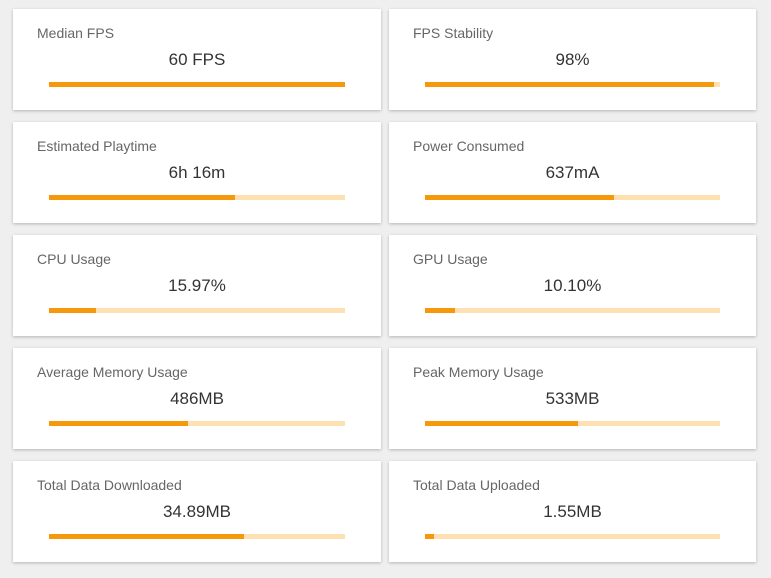  Describe the element at coordinates (450, 259) in the screenshot. I see `metric-label: GPU Usage` at that location.